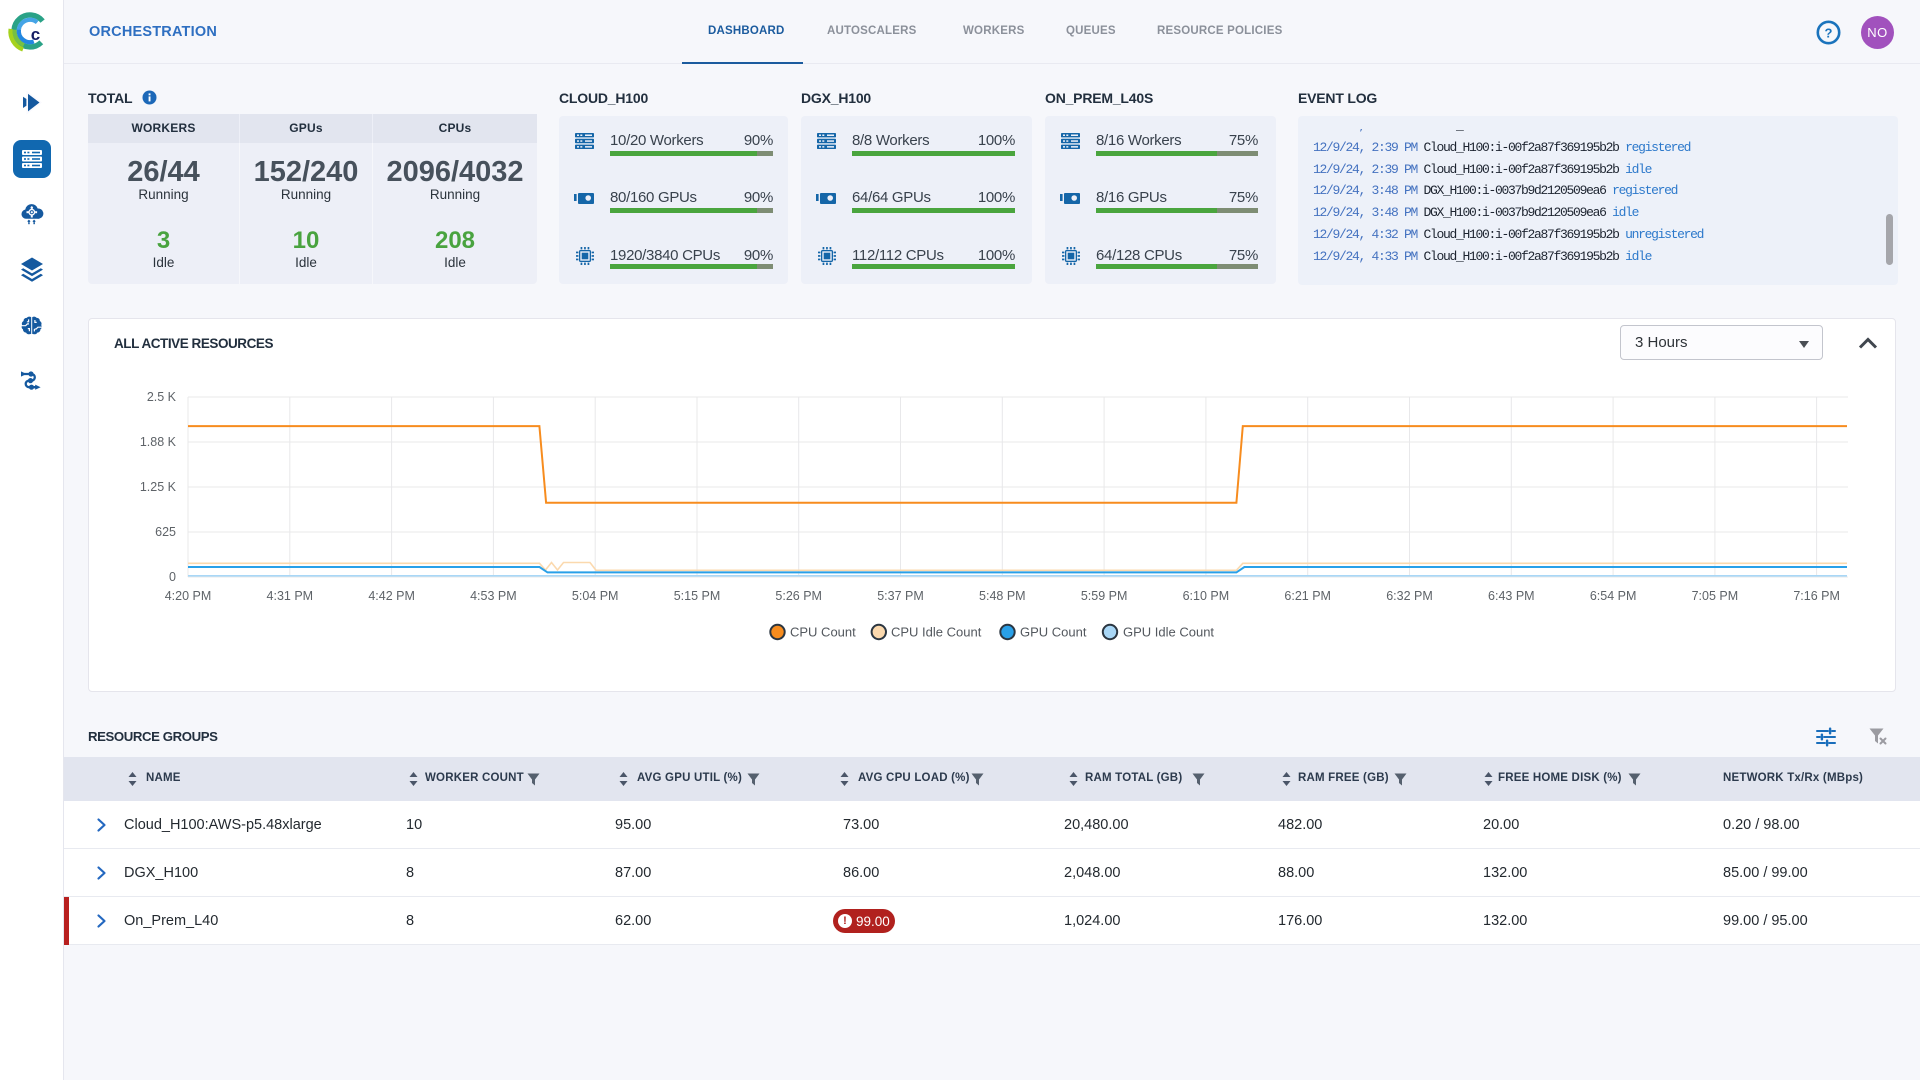 This screenshot has height=1080, width=1920. Describe the element at coordinates (1307, 596) in the screenshot. I see `svg-text: 6:21 PM` at that location.